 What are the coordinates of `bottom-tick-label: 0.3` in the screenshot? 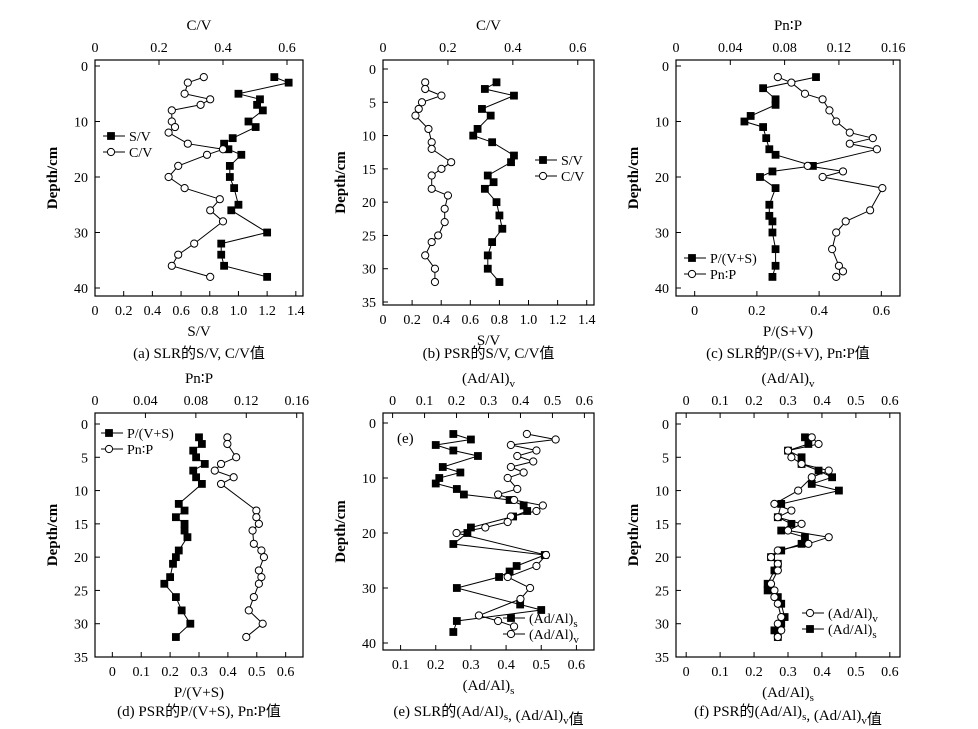 It's located at (471, 665).